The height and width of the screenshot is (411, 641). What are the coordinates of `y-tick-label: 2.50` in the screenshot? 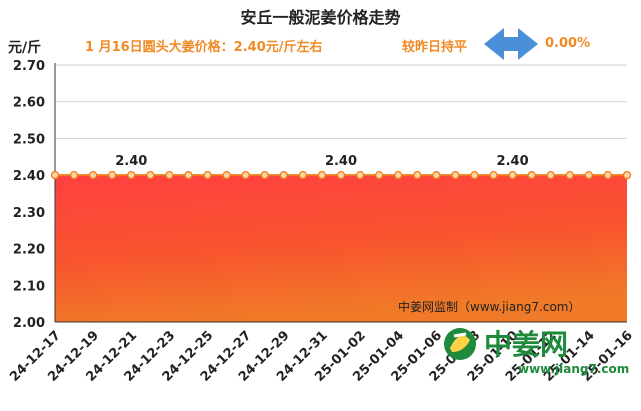 It's located at (29, 139).